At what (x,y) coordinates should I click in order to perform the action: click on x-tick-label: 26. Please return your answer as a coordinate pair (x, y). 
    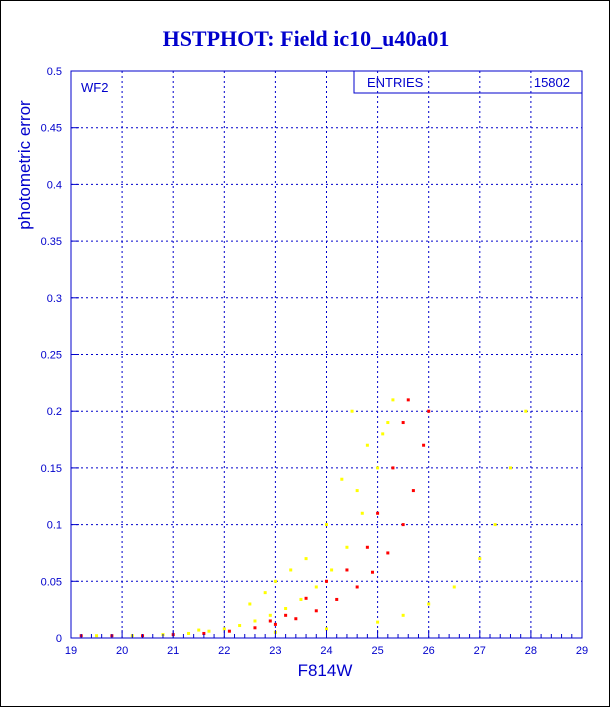
    Looking at the image, I should click on (429, 651).